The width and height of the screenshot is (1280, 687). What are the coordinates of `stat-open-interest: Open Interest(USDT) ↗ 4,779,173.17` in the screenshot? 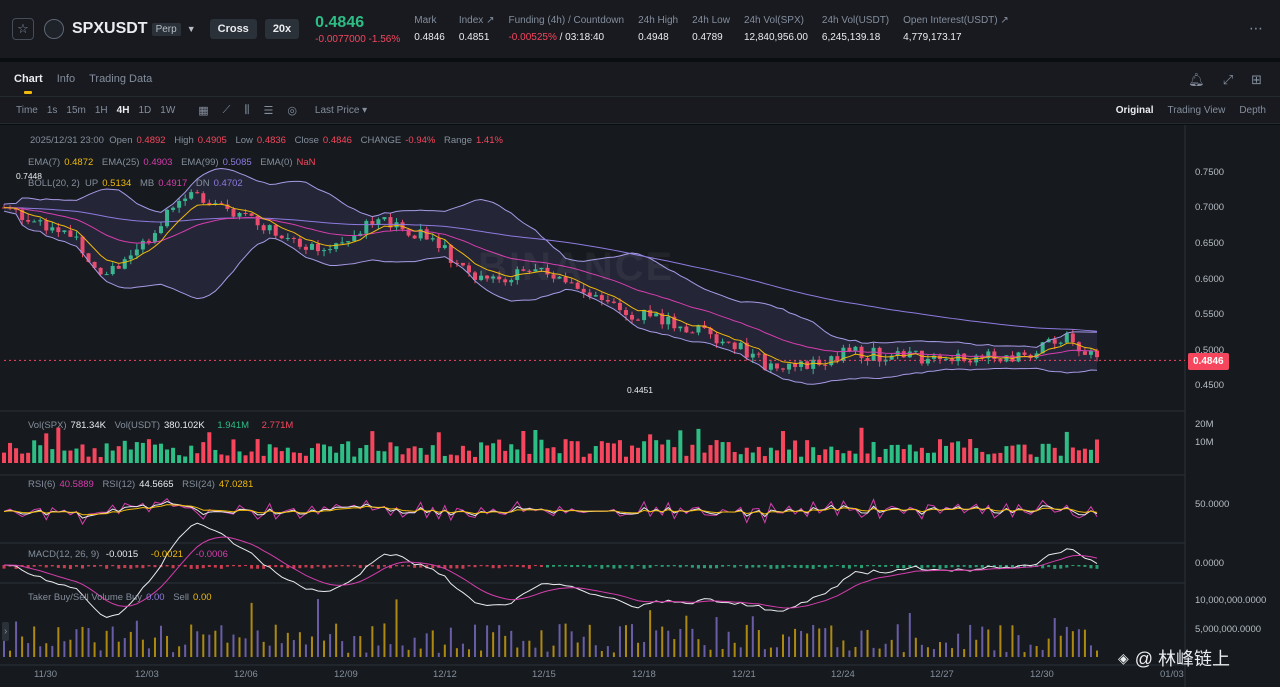 It's located at (956, 29).